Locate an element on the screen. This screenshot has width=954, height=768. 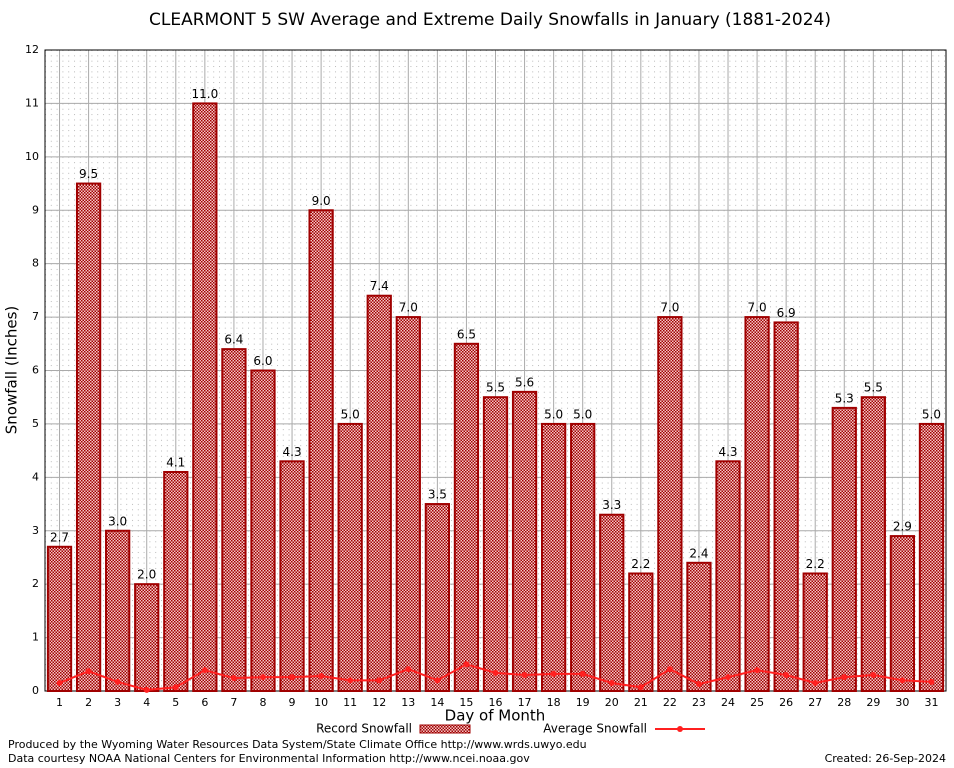
x-tick-label: 15 is located at coordinates (466, 702).